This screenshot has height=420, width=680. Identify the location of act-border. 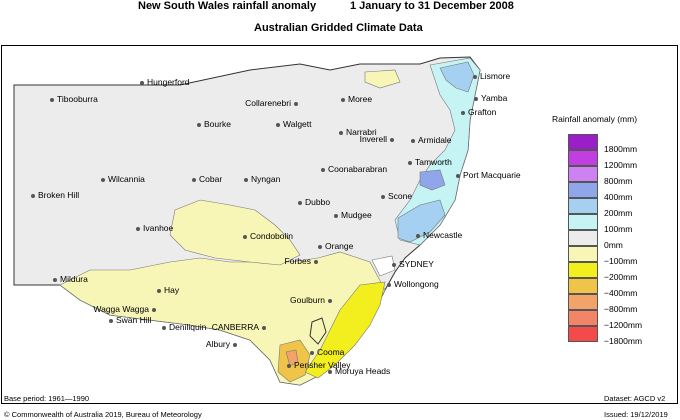
(318, 331).